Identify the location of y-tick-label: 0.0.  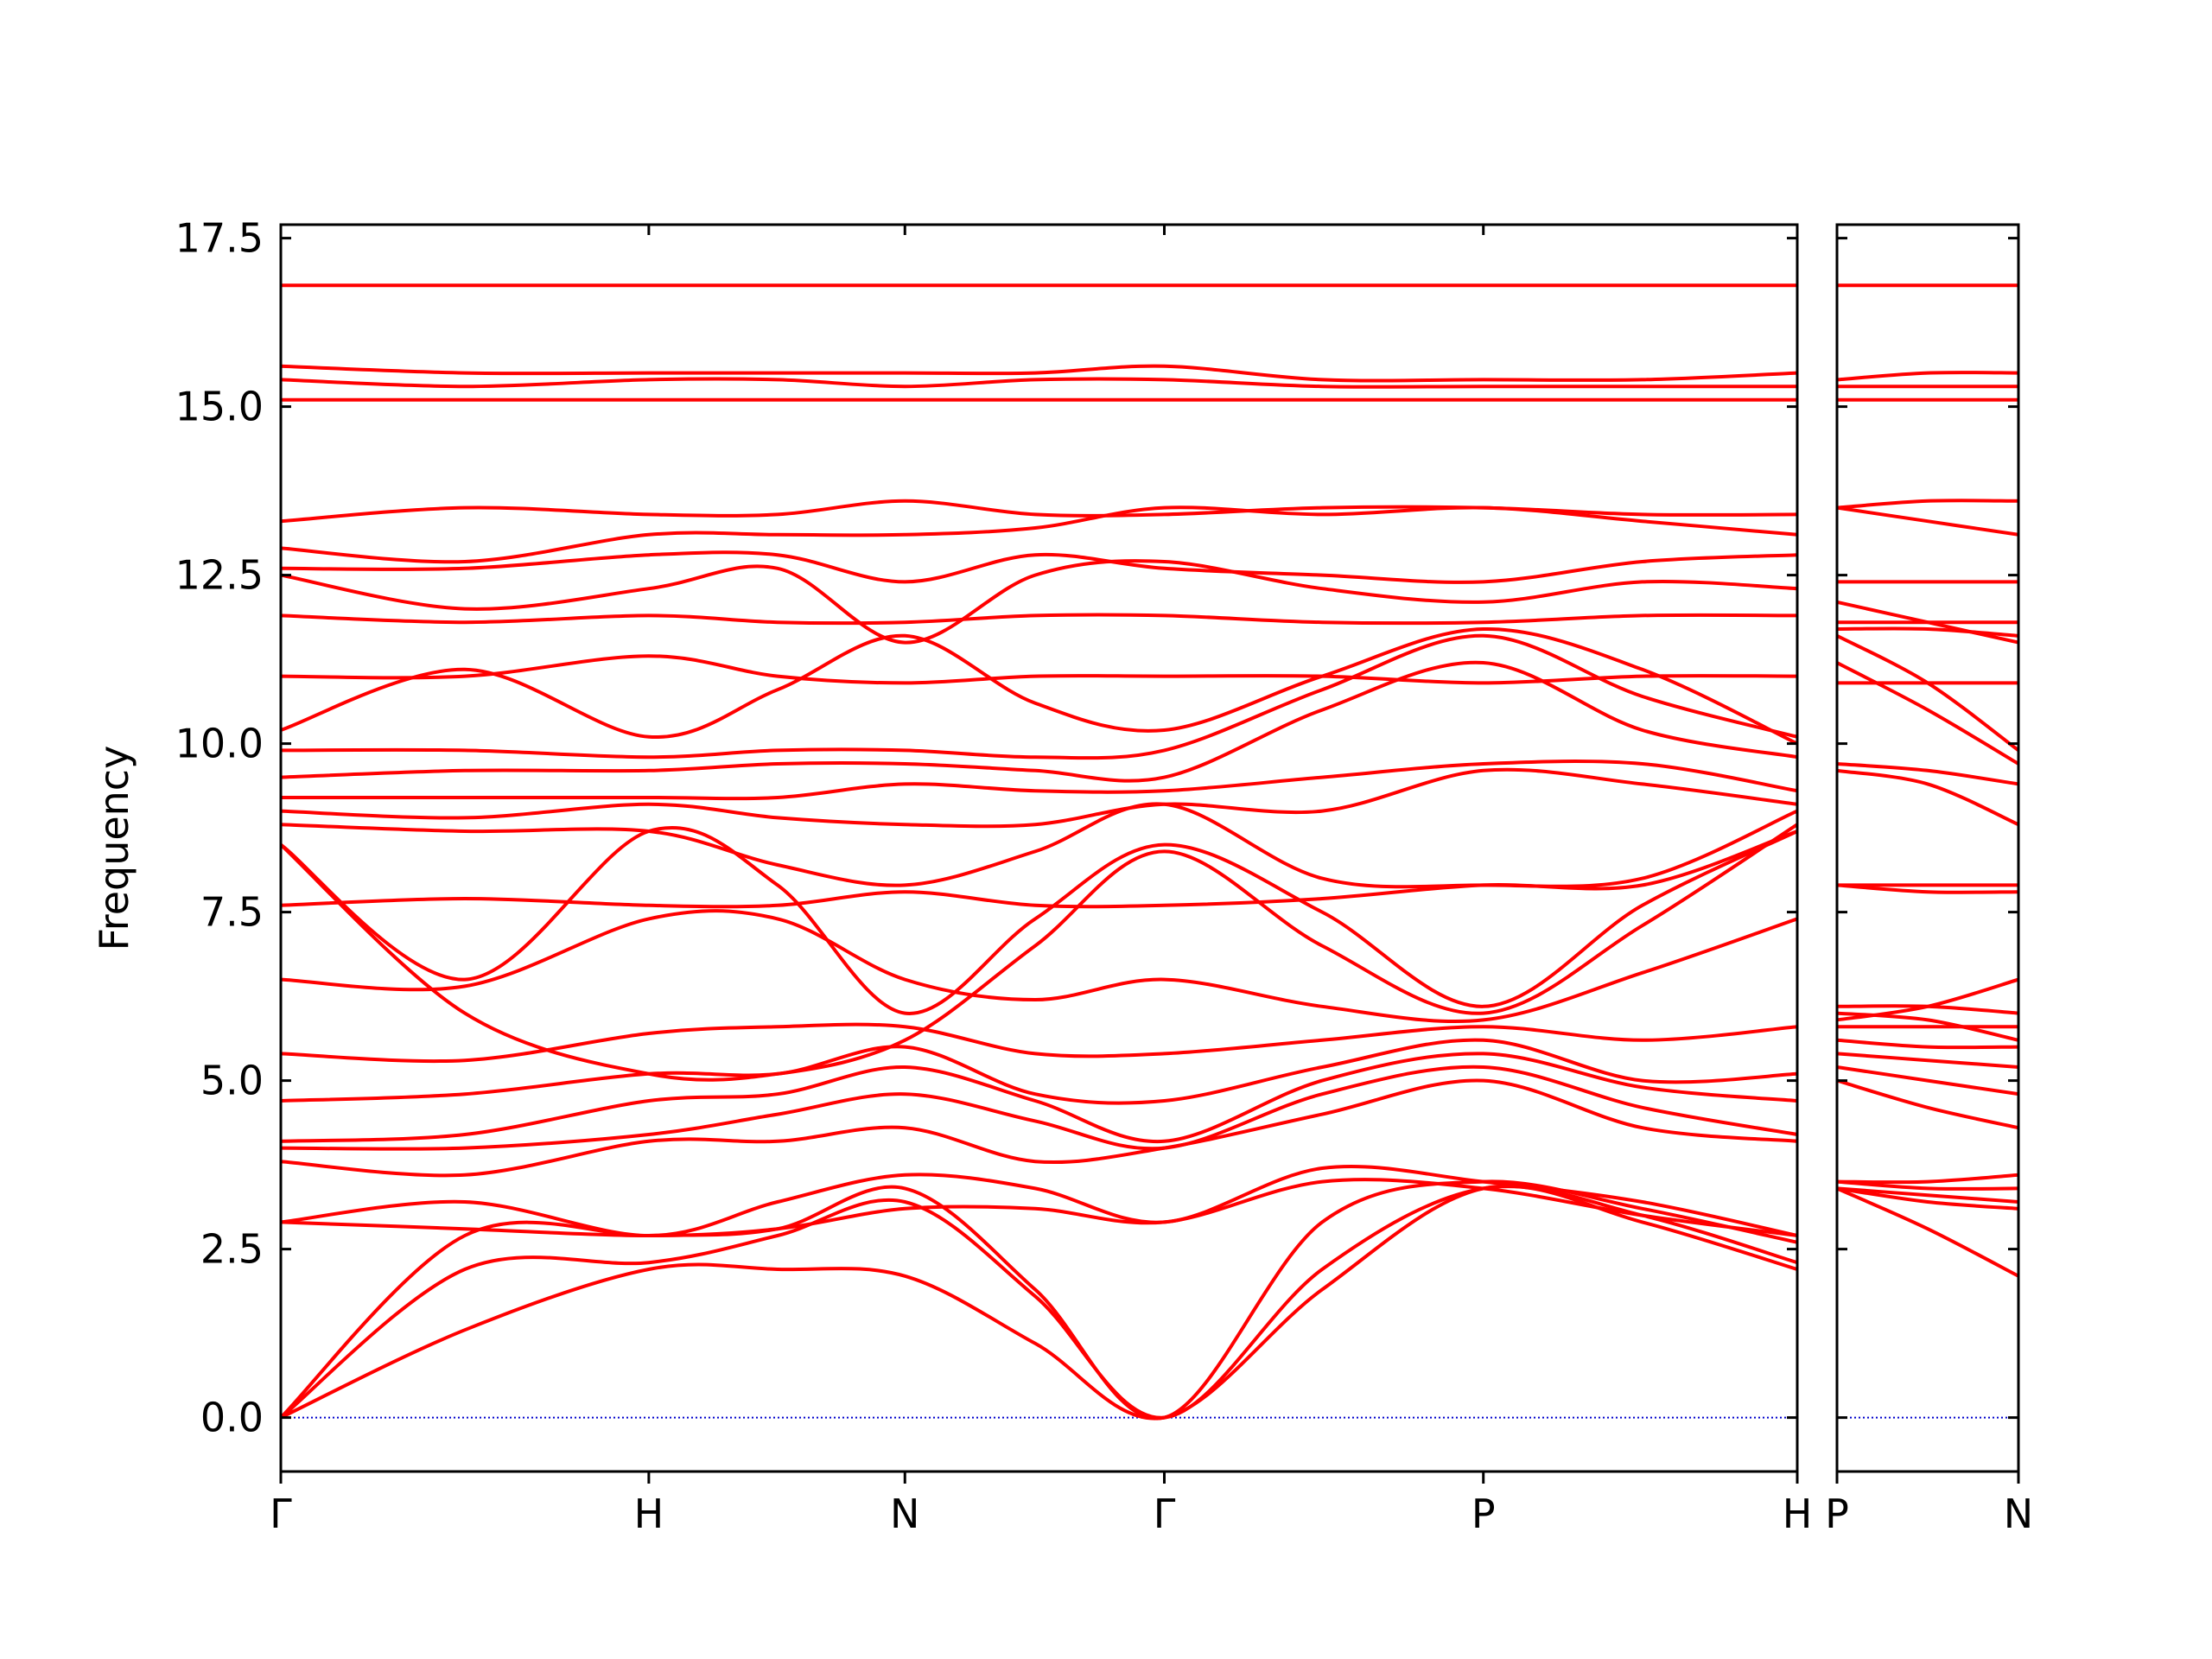
(232, 1418).